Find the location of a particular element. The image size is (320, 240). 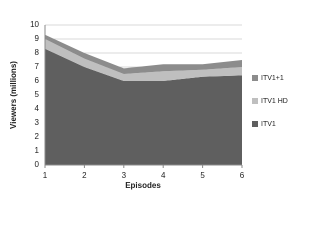

y-tick-label: 1 is located at coordinates (37, 150).